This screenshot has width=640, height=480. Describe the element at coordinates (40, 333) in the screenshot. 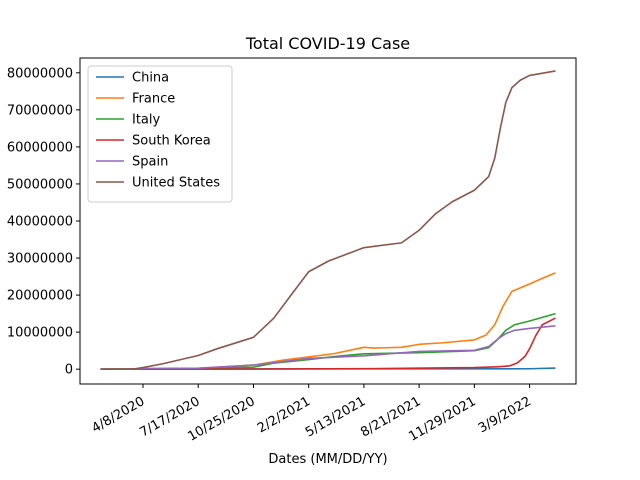

I see `y-tick-label: 10000000` at that location.